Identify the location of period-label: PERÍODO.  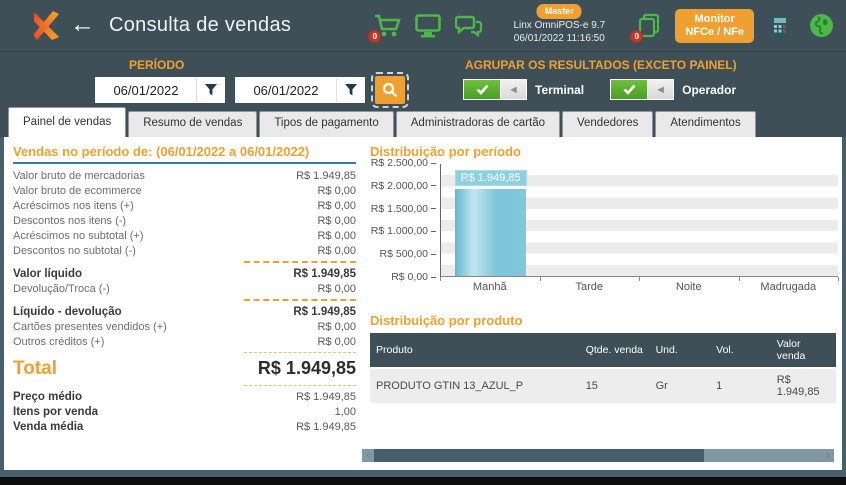
(157, 65).